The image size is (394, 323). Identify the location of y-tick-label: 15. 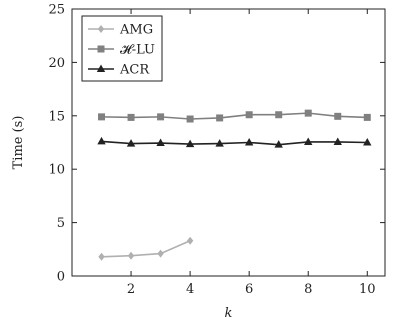
(56, 116).